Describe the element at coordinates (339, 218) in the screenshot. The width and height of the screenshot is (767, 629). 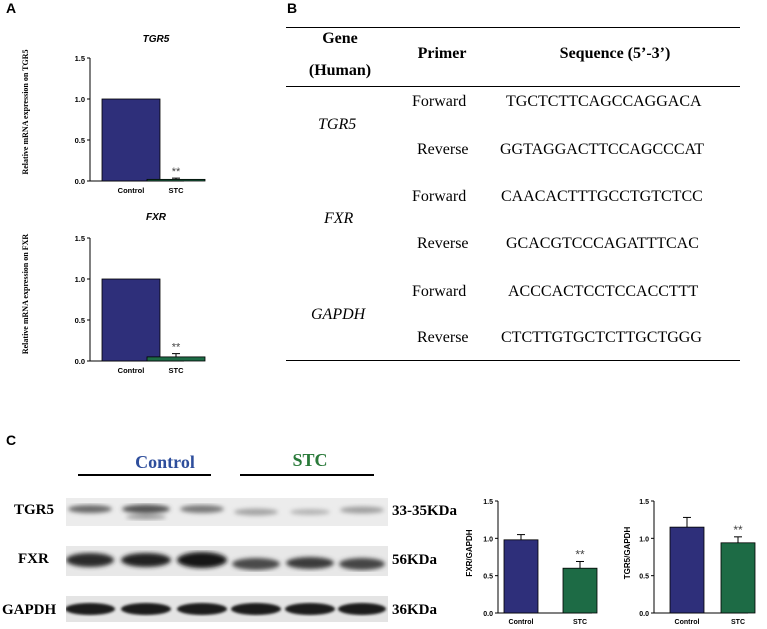
I see `gene-fxr: FXR` at that location.